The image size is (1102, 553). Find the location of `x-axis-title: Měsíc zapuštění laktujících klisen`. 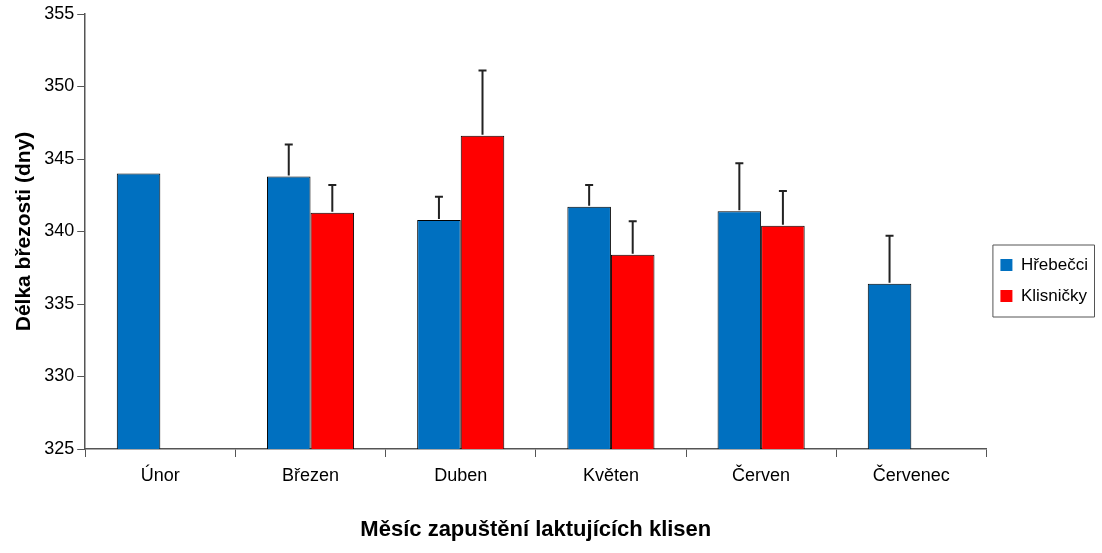

x-axis-title: Měsíc zapuštění laktujících klisen is located at coordinates (536, 528).